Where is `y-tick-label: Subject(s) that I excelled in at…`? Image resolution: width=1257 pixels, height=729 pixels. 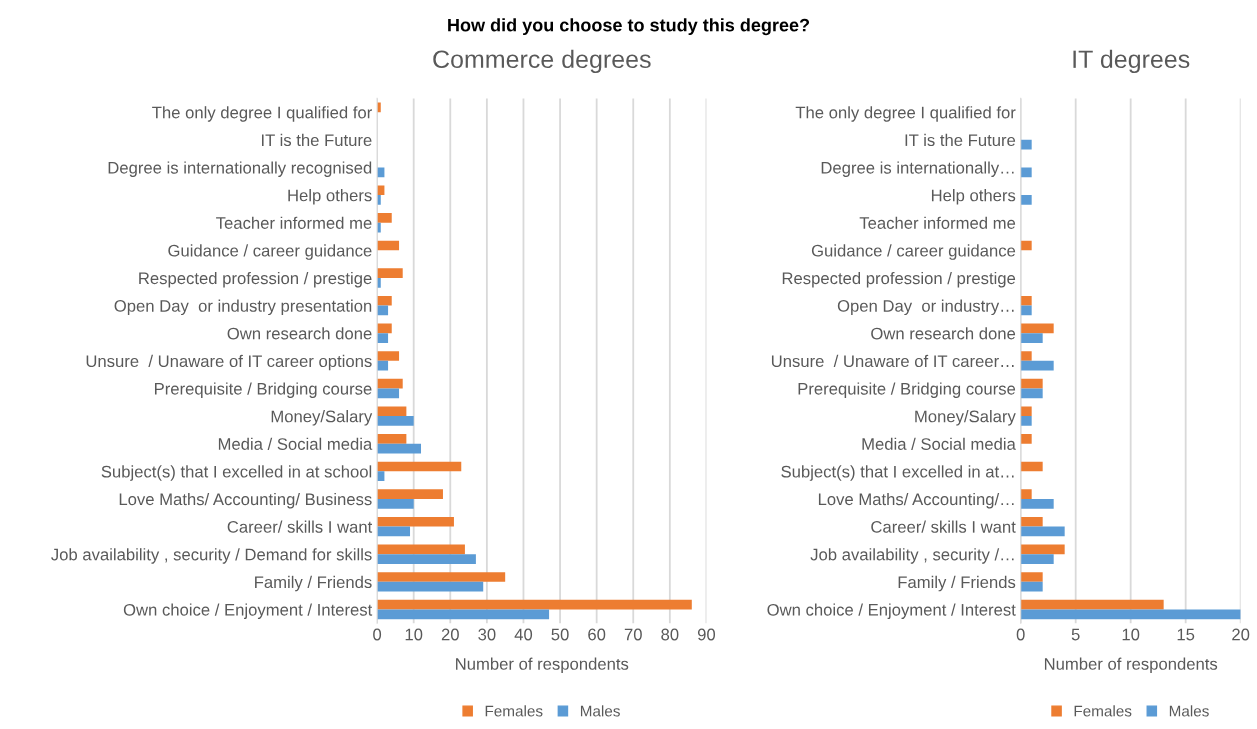 y-tick-label: Subject(s) that I excelled in at… is located at coordinates (897, 473).